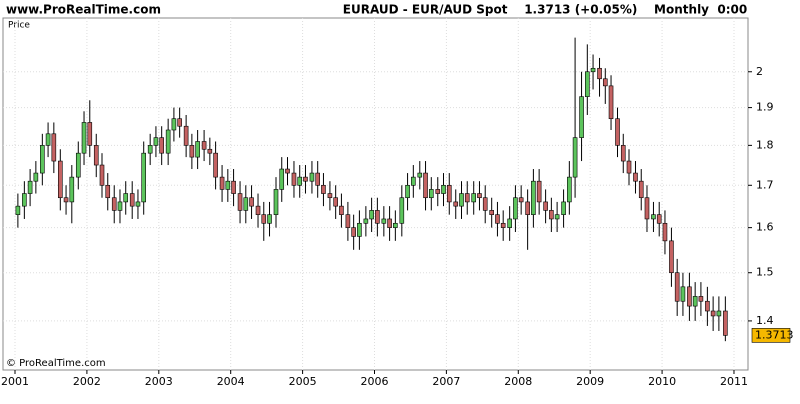 This screenshot has height=404, width=800. What do you see at coordinates (765, 272) in the screenshot?
I see `y-tick-label: 1.5` at bounding box center [765, 272].